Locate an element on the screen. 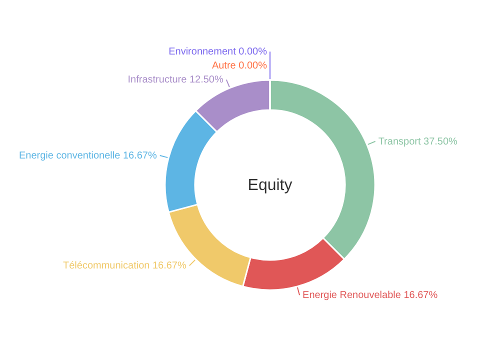 The height and width of the screenshot is (360, 480). category-label: Environnement 0.00% is located at coordinates (217, 52).